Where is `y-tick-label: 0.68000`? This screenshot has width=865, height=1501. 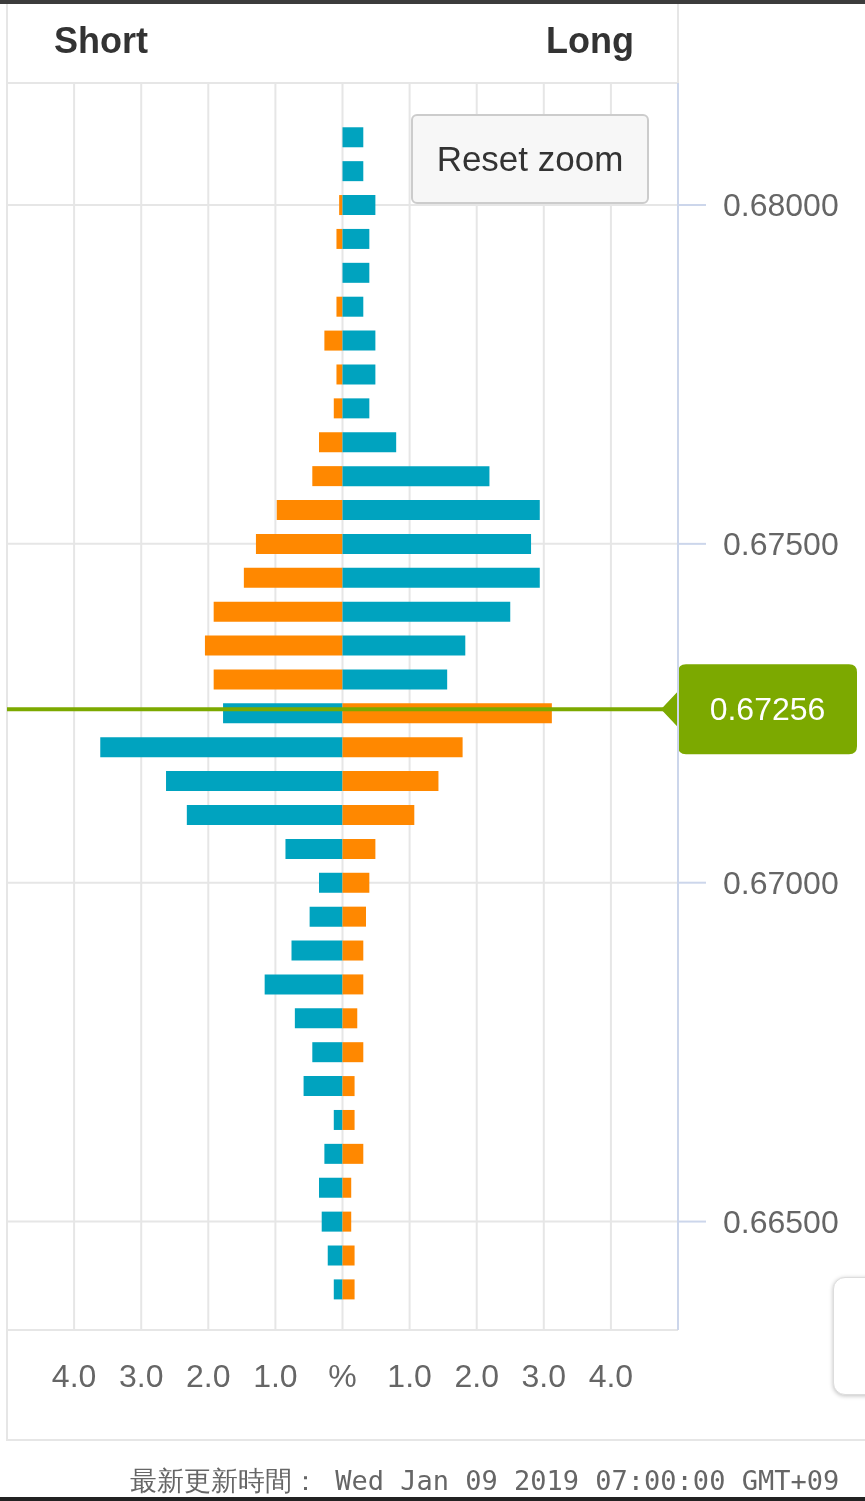 y-tick-label: 0.68000 is located at coordinates (781, 205).